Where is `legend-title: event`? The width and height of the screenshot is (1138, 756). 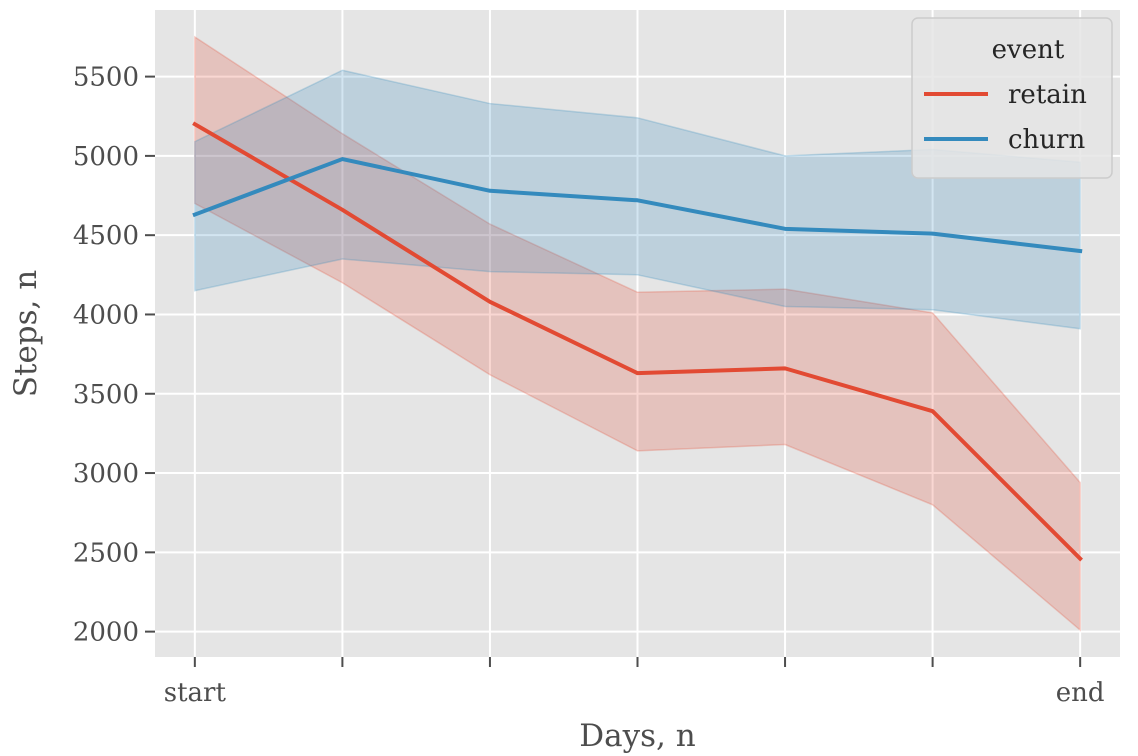 legend-title: event is located at coordinates (1028, 50).